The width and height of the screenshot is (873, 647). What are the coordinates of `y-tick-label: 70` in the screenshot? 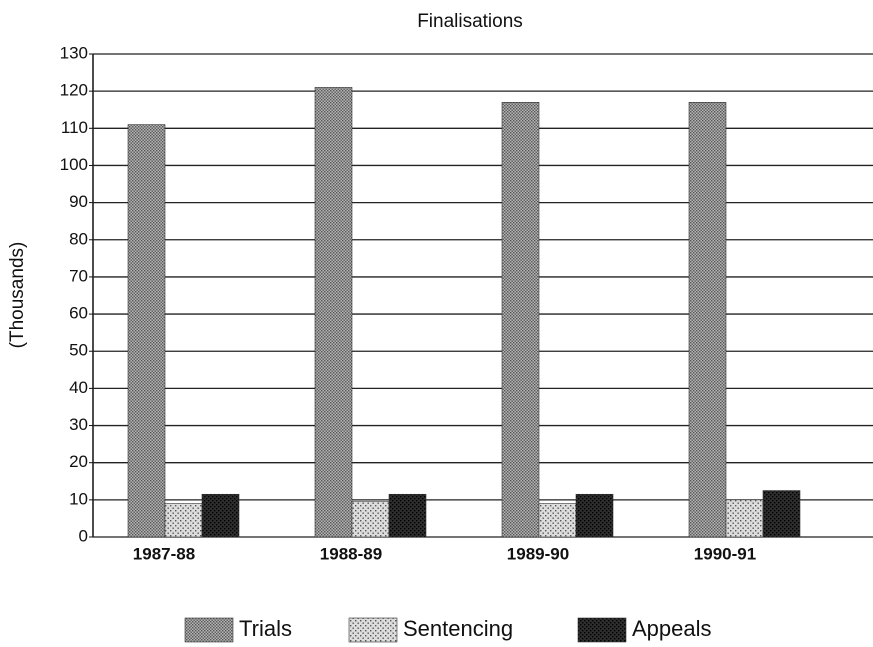 It's located at (78, 275).